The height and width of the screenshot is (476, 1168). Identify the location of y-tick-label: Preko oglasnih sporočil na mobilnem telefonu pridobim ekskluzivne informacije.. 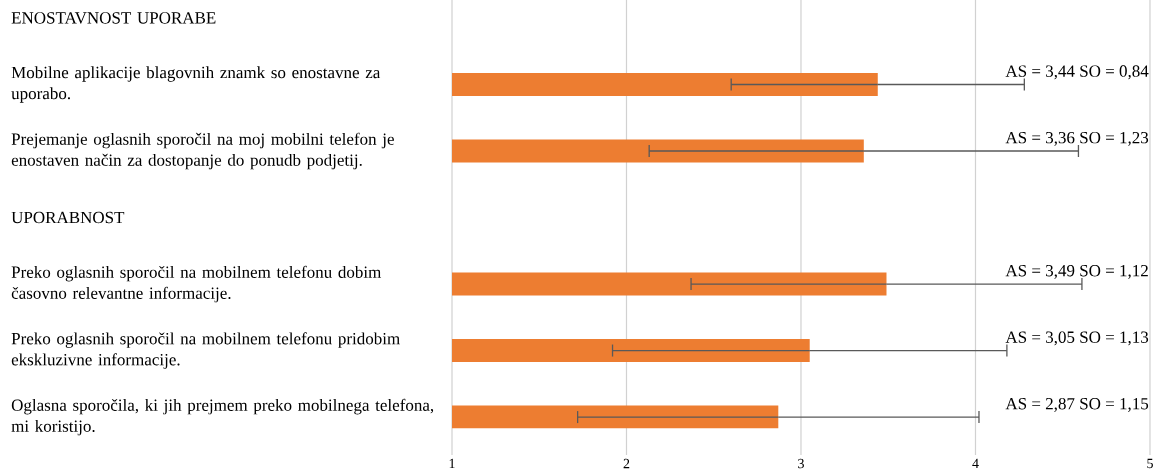
(205, 350).